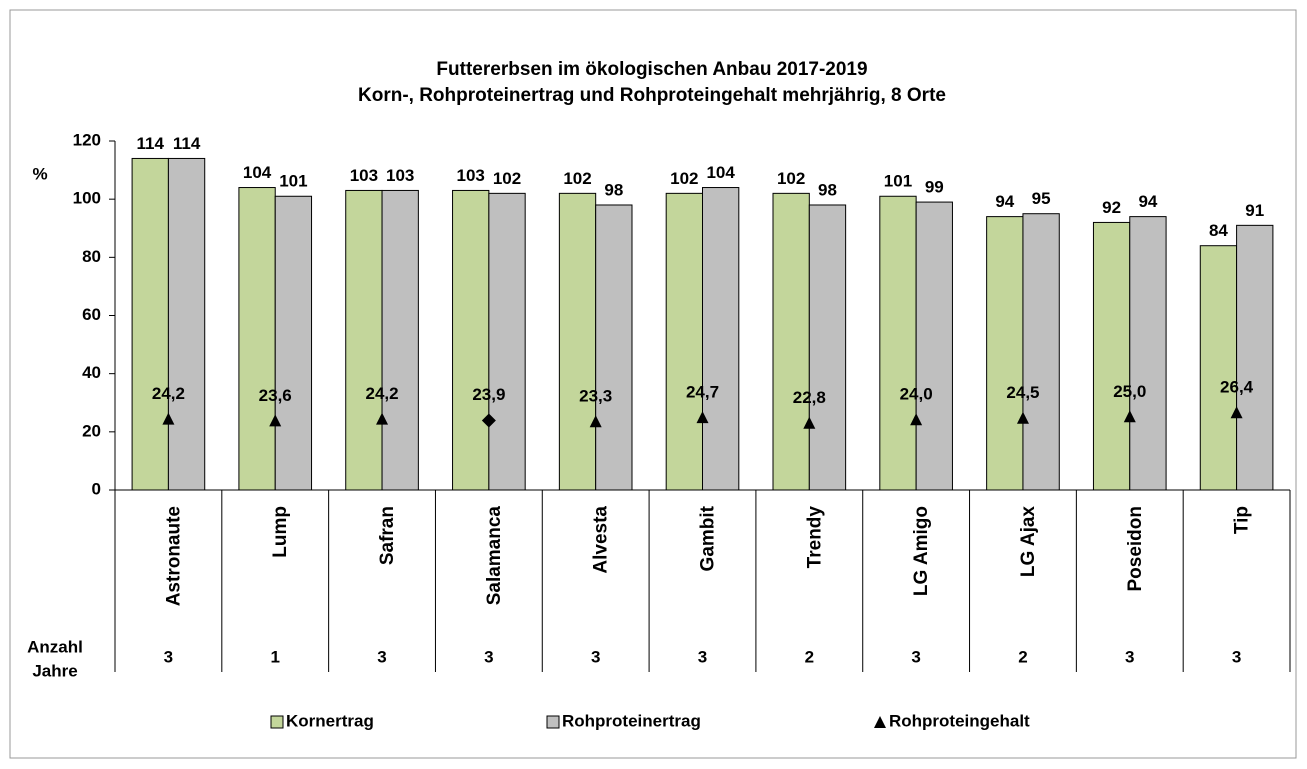 This screenshot has width=1307, height=769. I want to click on x-tick-label: Tip, so click(1242, 520).